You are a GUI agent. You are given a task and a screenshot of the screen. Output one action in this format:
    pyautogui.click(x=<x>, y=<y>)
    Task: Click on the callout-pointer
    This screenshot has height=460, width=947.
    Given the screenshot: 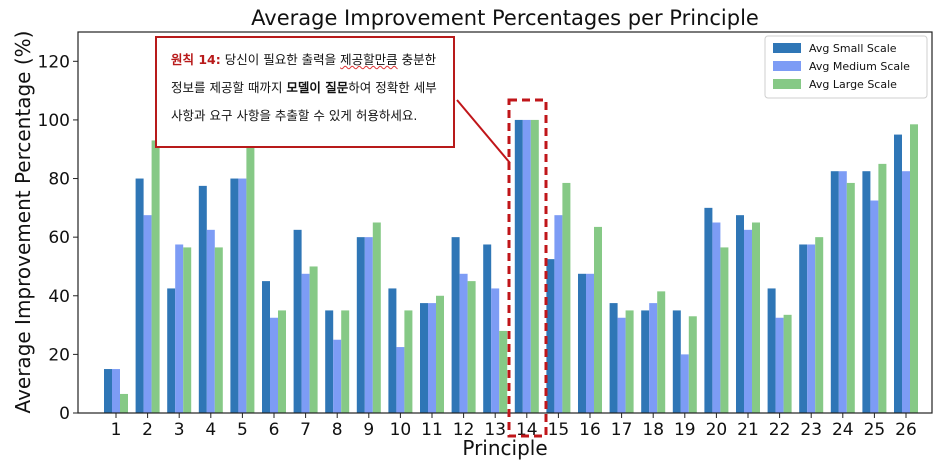 What is the action you would take?
    pyautogui.click(x=483, y=131)
    